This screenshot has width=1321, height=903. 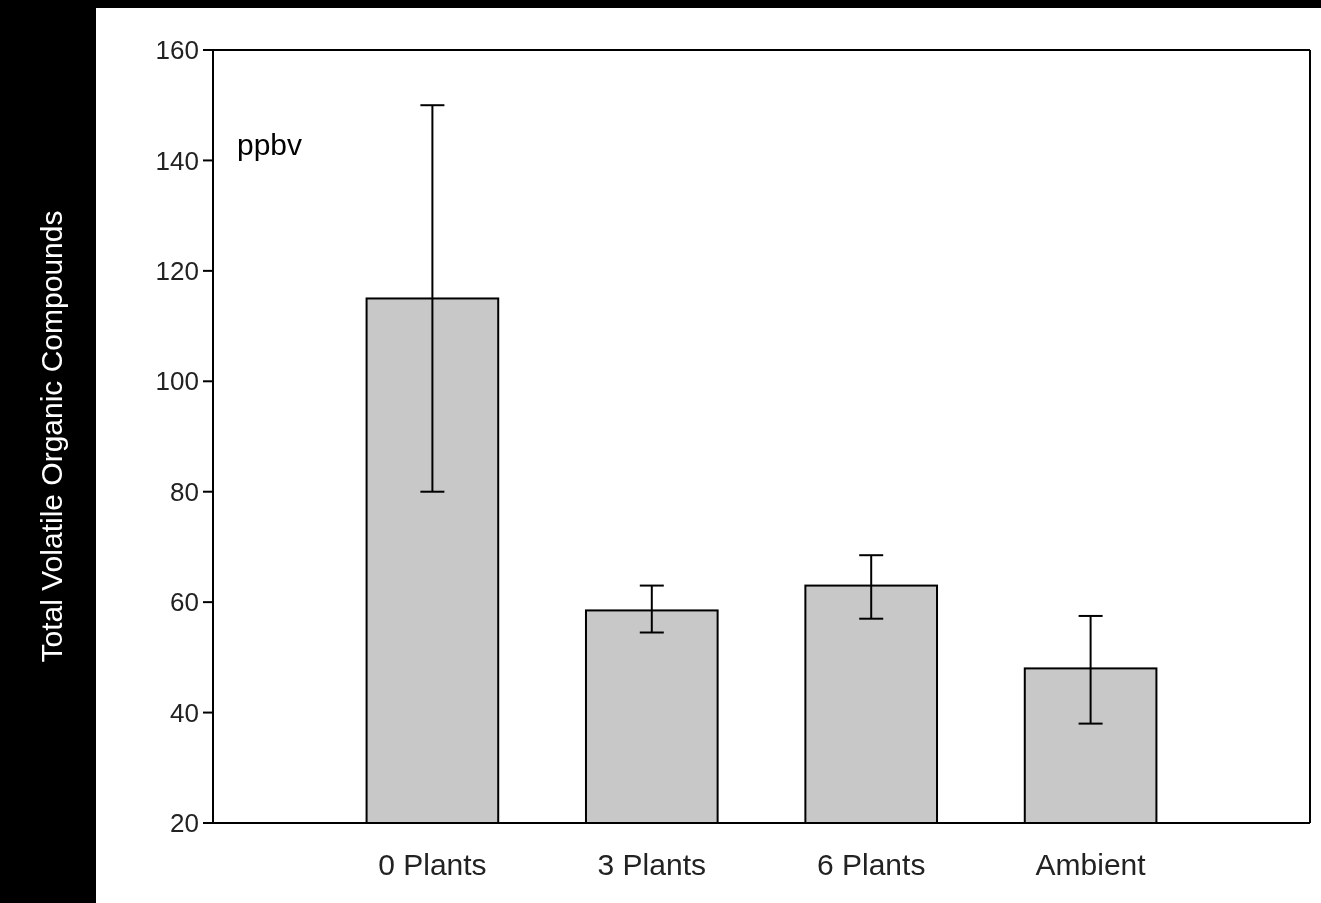 I want to click on annotation: ppbv, so click(x=270, y=144).